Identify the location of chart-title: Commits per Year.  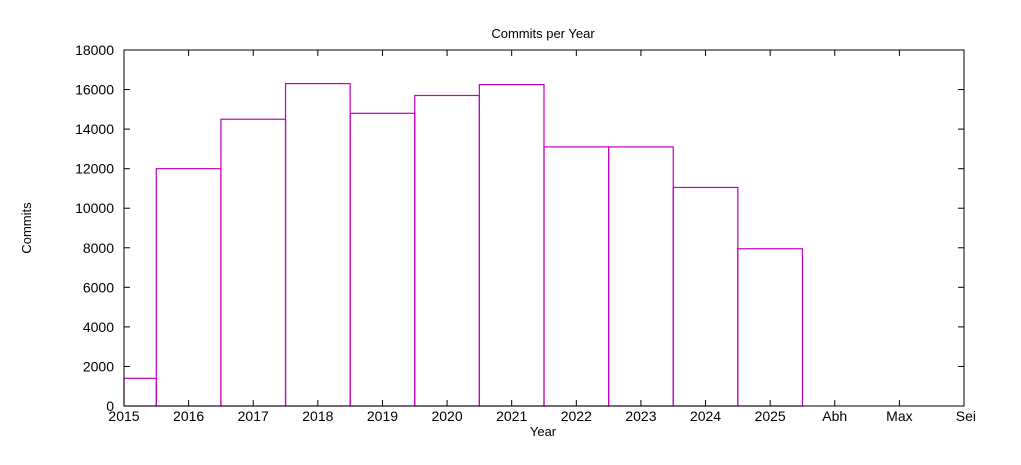
(543, 33).